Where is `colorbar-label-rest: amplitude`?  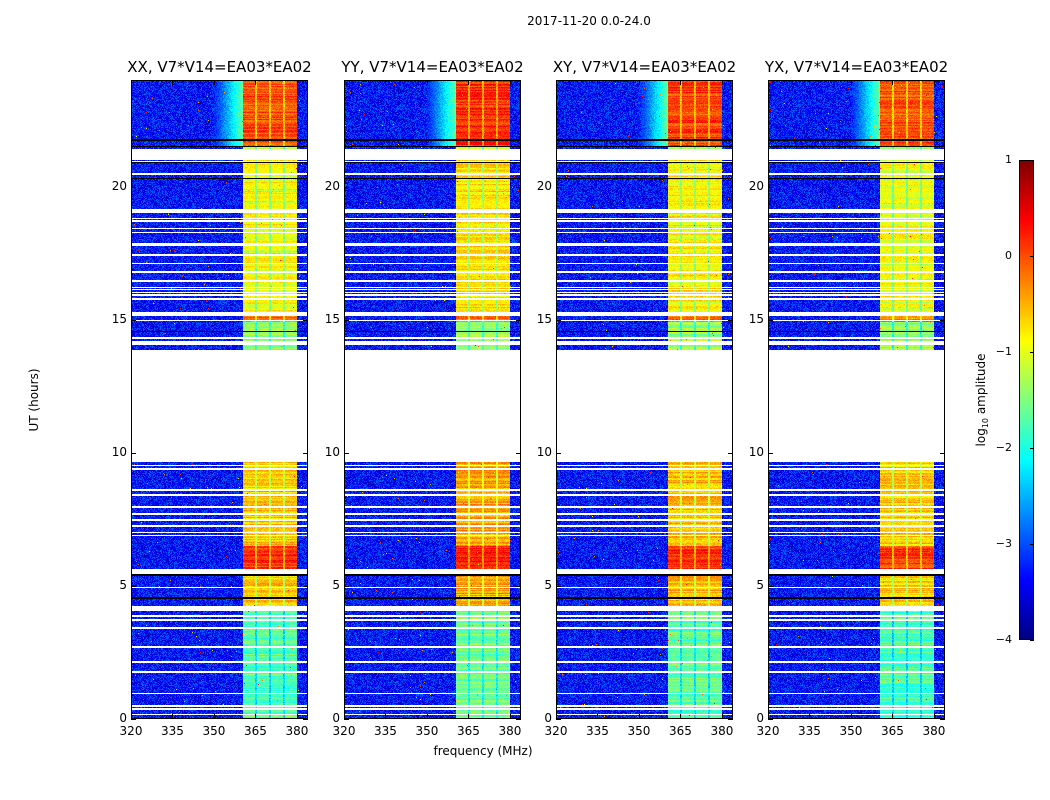 colorbar-label-rest: amplitude is located at coordinates (980, 385).